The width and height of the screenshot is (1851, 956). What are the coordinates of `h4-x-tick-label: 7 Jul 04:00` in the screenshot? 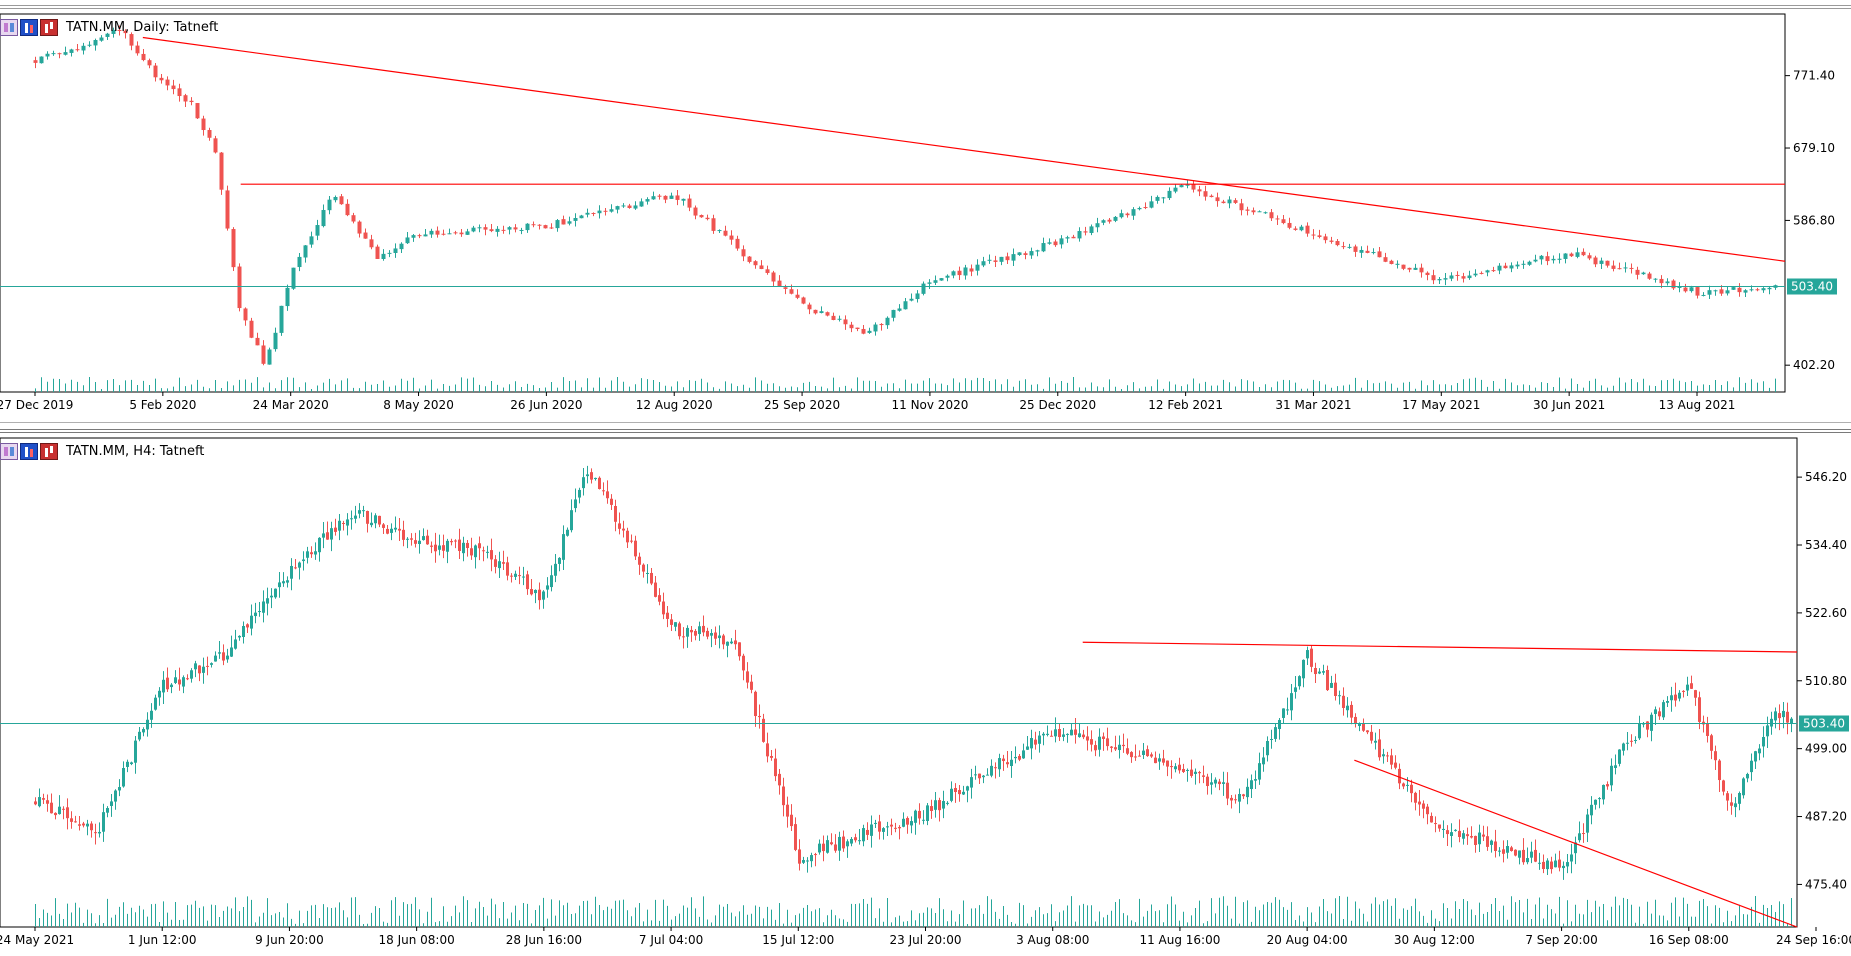 It's located at (671, 940).